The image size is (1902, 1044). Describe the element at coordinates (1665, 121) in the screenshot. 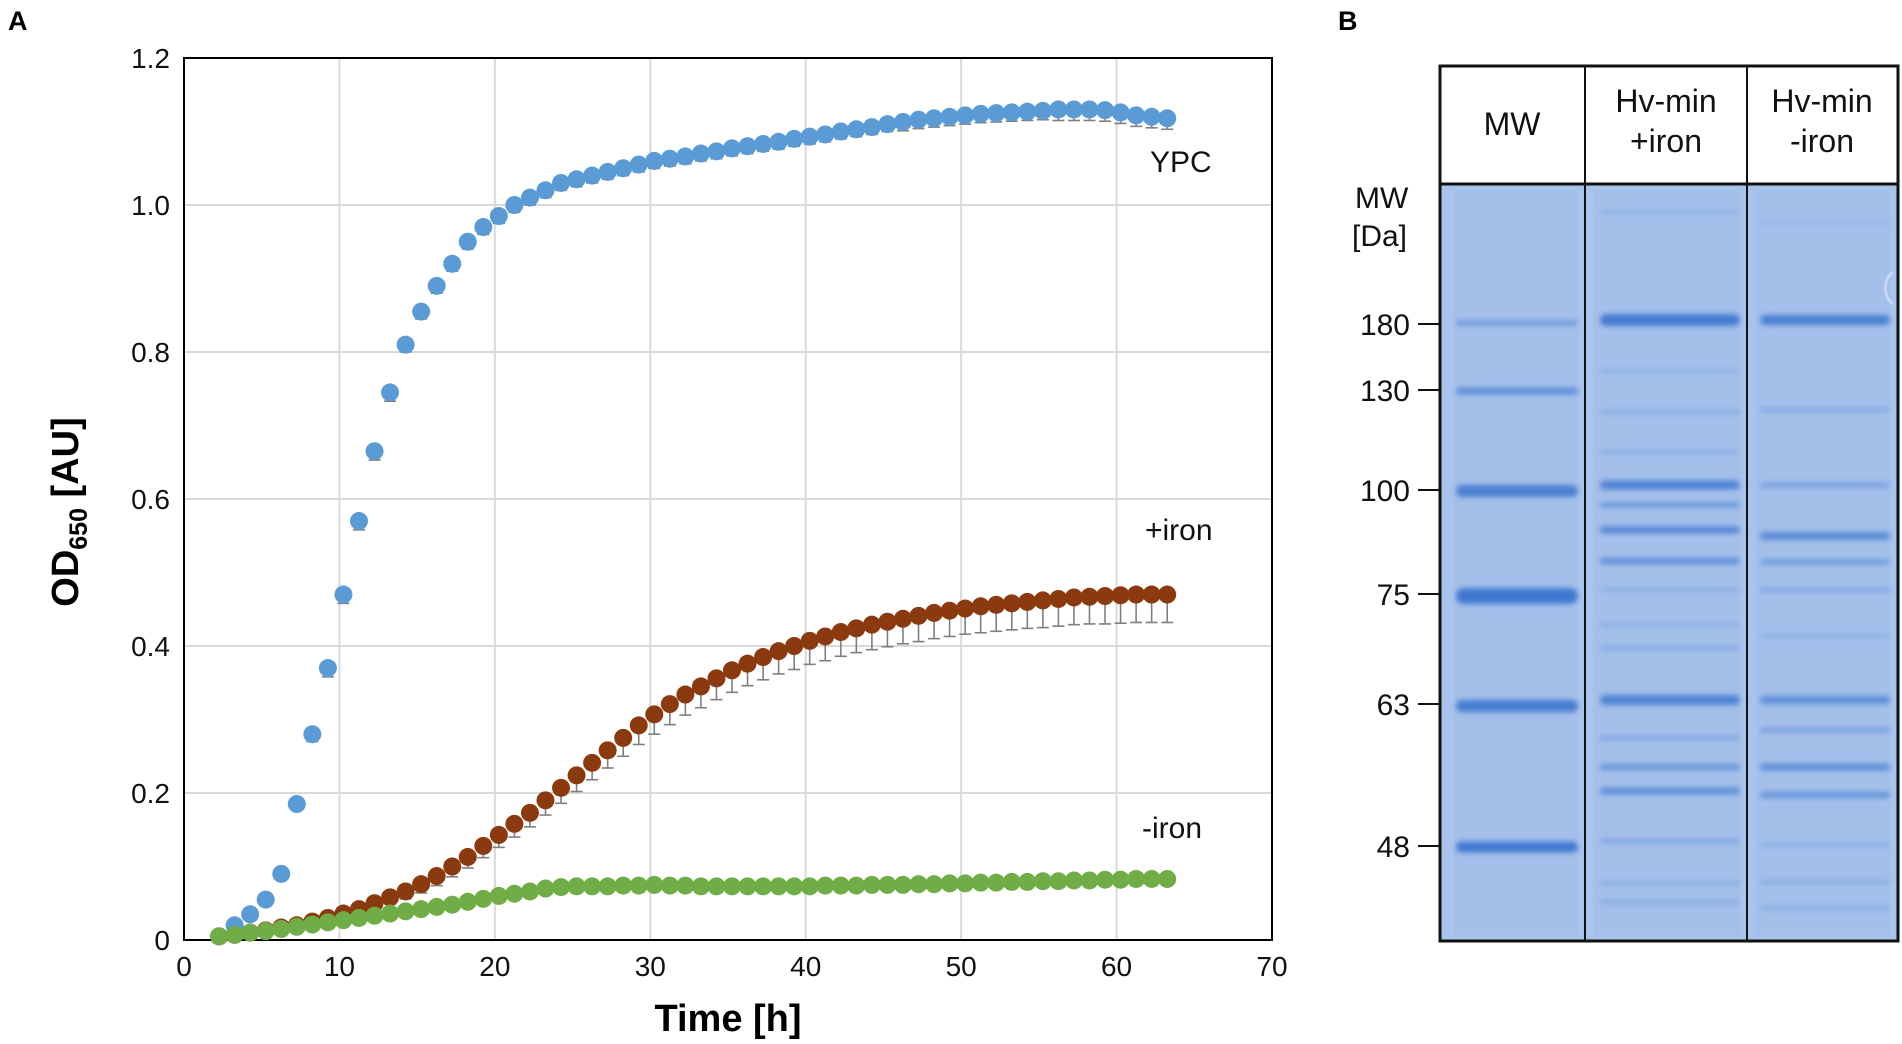

I see `lane-header-plus-iron: Hv-min +iron` at that location.